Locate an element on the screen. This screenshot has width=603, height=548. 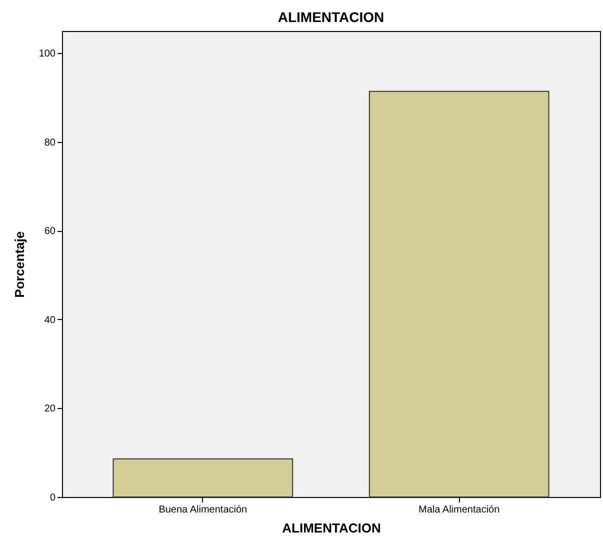
y-tick-label: 80 is located at coordinates (50, 142).